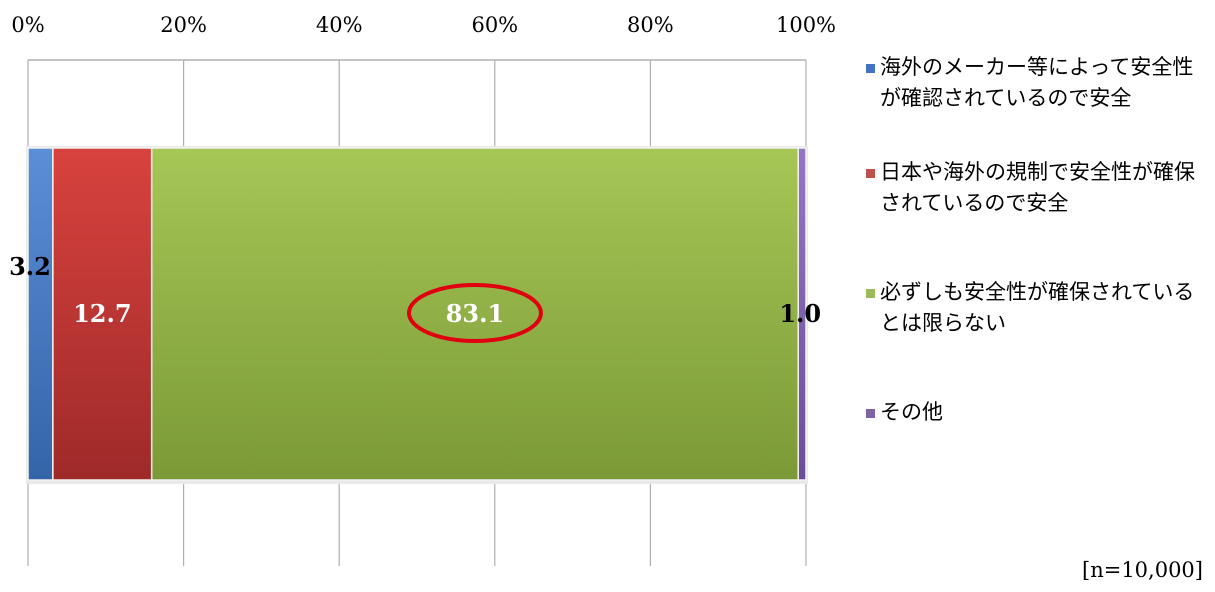  I want to click on x-tick-label: 60%, so click(494, 25).